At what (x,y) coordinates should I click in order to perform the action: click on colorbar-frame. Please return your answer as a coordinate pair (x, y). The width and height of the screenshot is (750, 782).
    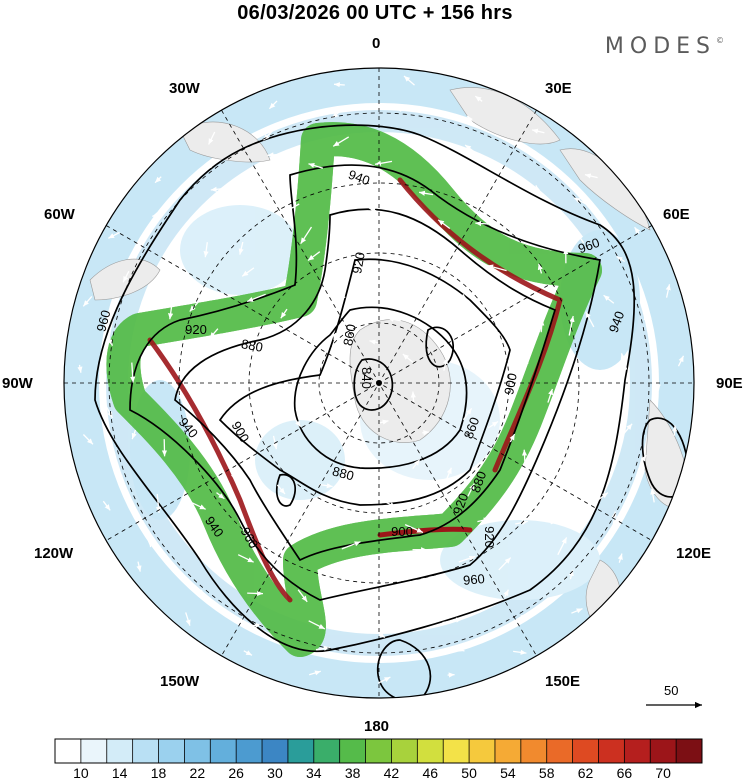
    Looking at the image, I should click on (378, 751).